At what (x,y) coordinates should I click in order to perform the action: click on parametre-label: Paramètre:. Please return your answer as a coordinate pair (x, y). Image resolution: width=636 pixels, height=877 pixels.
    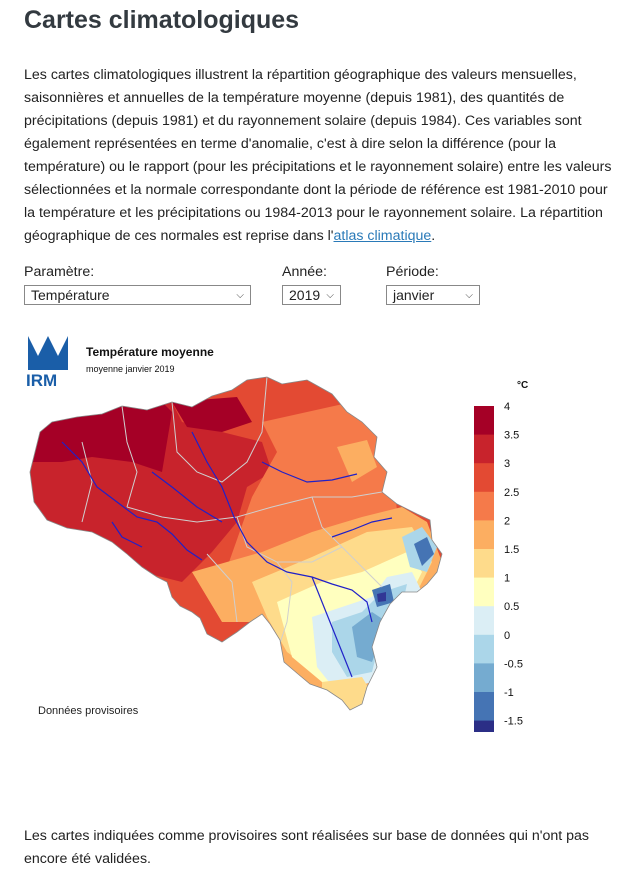
    Looking at the image, I should click on (59, 272).